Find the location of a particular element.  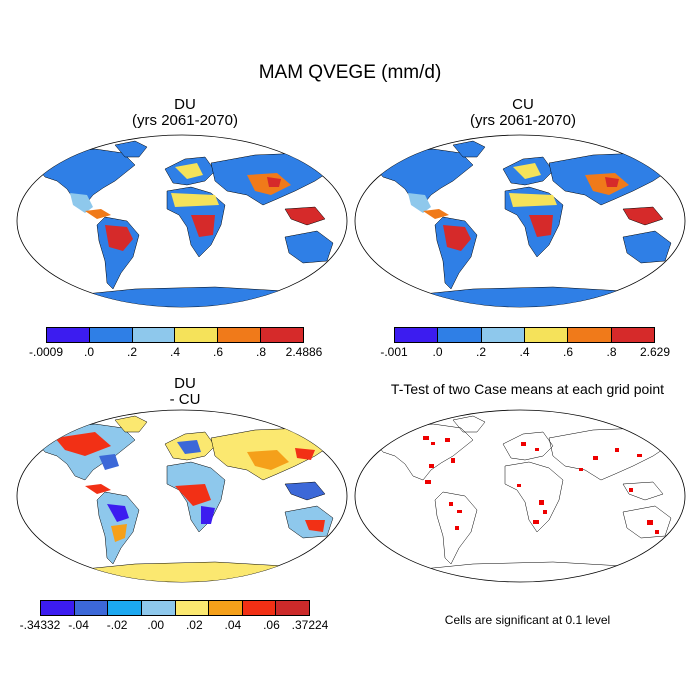

map-ttest is located at coordinates (520, 496).